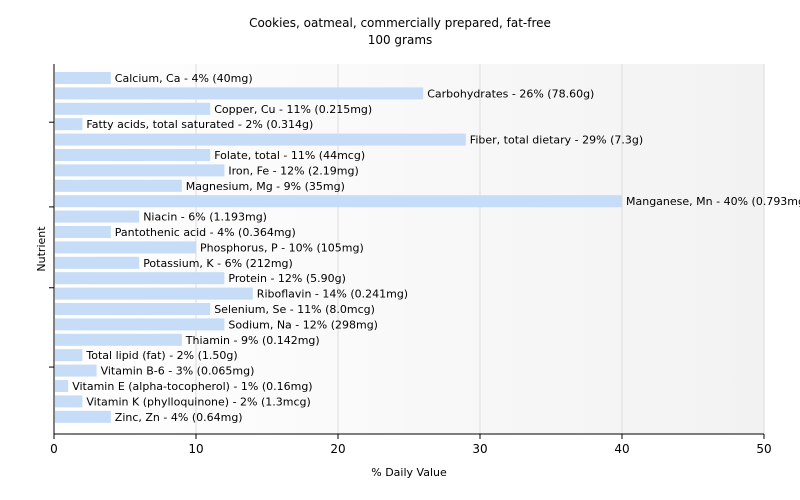 The width and height of the screenshot is (800, 500). Describe the element at coordinates (179, 417) in the screenshot. I see `bar-label: Zinc, Zn - 4% (0.64mg)` at that location.